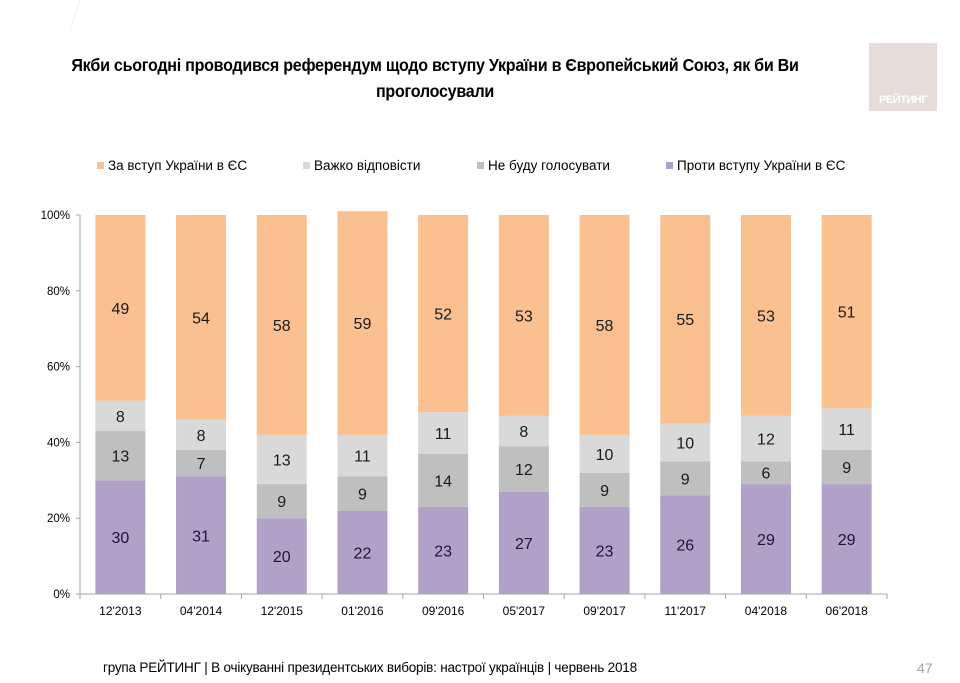  I want to click on x-tick-label: 01'2016, so click(362, 611).